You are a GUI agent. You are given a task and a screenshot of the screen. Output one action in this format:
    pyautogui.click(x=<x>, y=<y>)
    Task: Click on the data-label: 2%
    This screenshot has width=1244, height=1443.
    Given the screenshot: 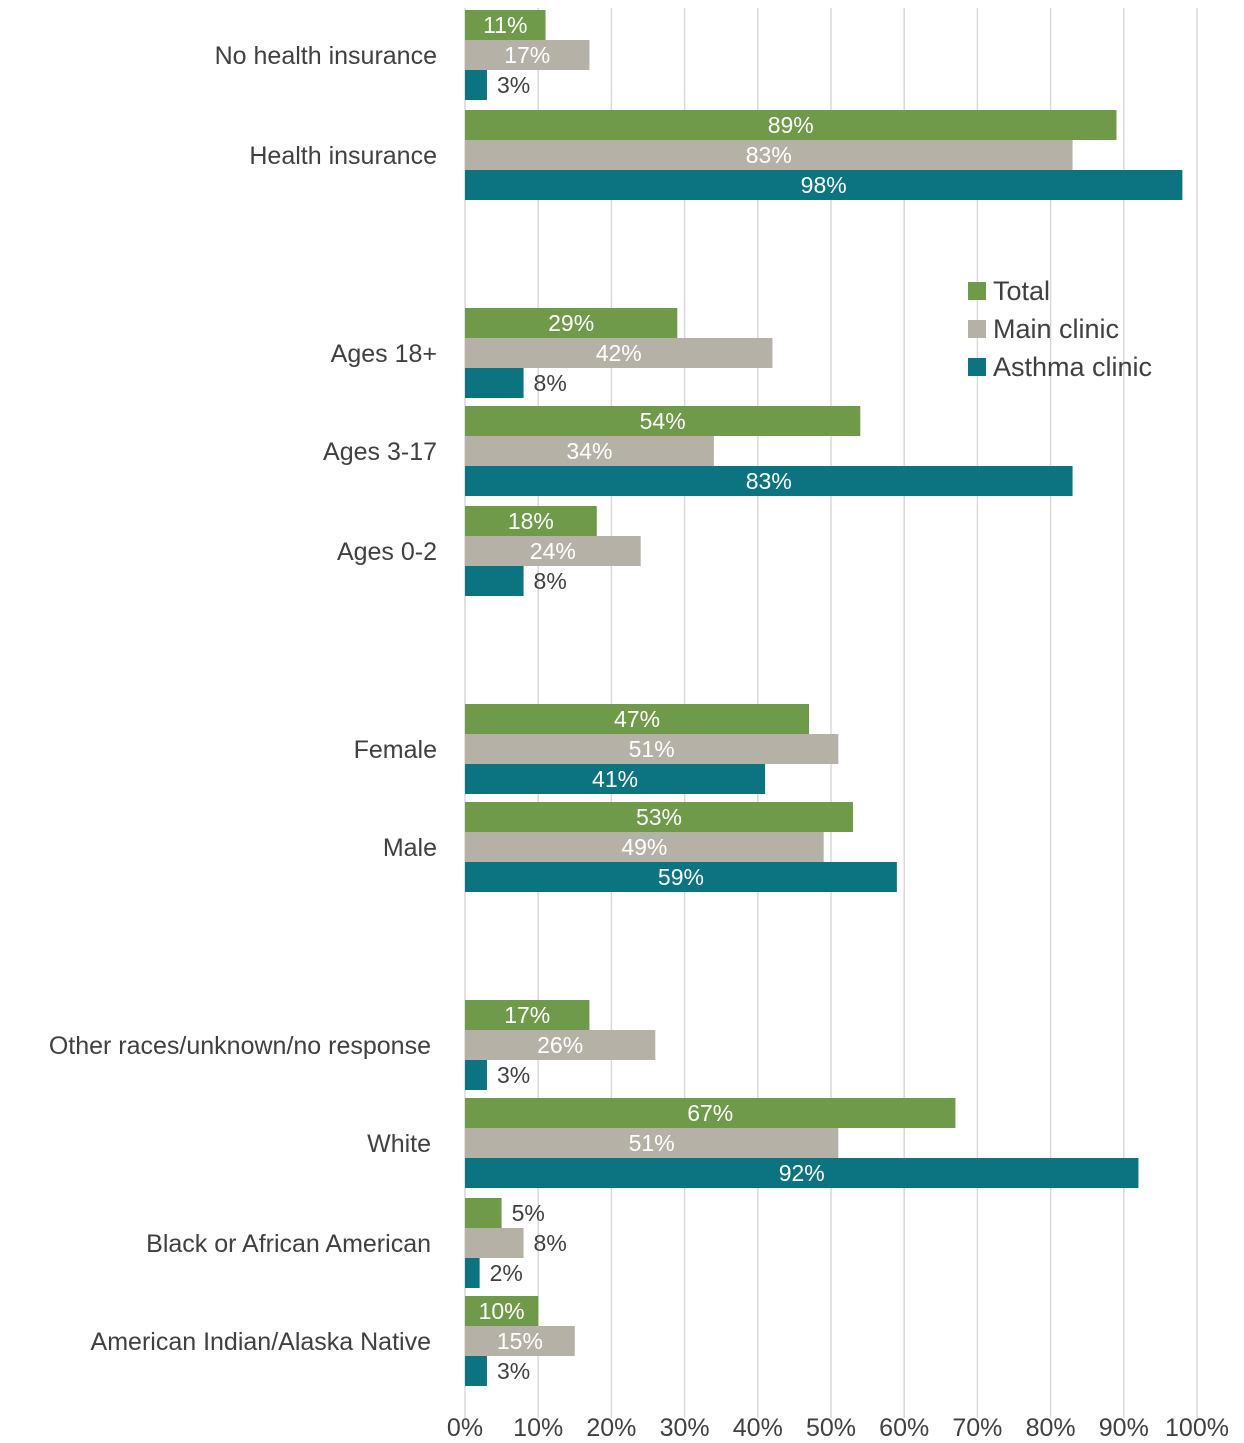 What is the action you would take?
    pyautogui.click(x=506, y=1273)
    